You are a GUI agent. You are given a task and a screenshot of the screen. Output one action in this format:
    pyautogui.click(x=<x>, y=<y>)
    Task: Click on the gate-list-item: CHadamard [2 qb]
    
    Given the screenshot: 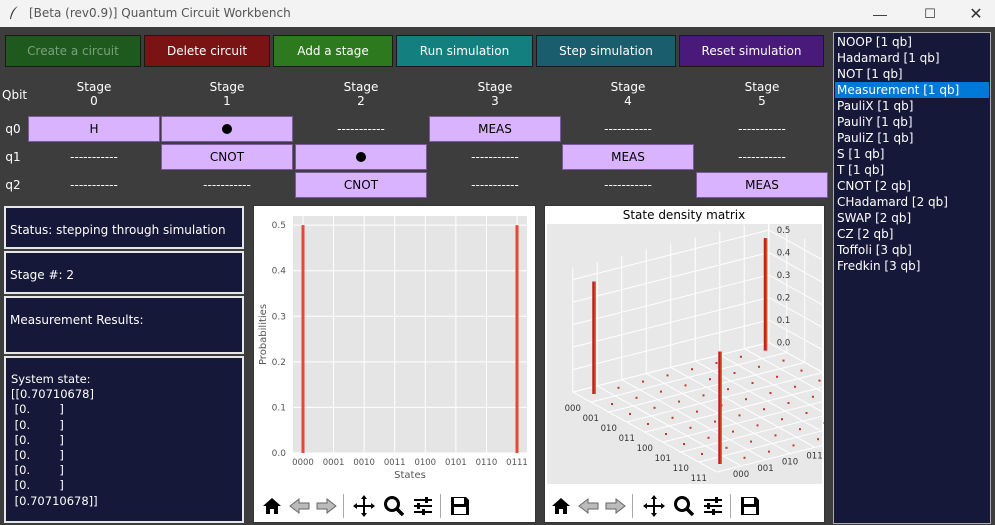 What is the action you would take?
    pyautogui.click(x=892, y=202)
    